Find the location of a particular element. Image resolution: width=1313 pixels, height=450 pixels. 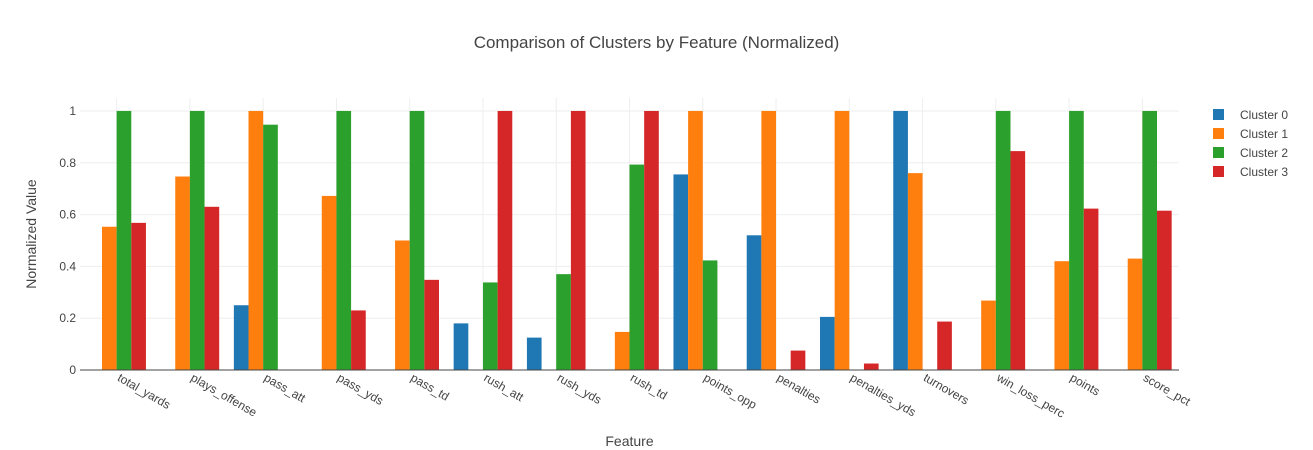

legend: Cluster 0 Cluster 1 Cluster 2 Cluster 3 is located at coordinates (1250, 143).